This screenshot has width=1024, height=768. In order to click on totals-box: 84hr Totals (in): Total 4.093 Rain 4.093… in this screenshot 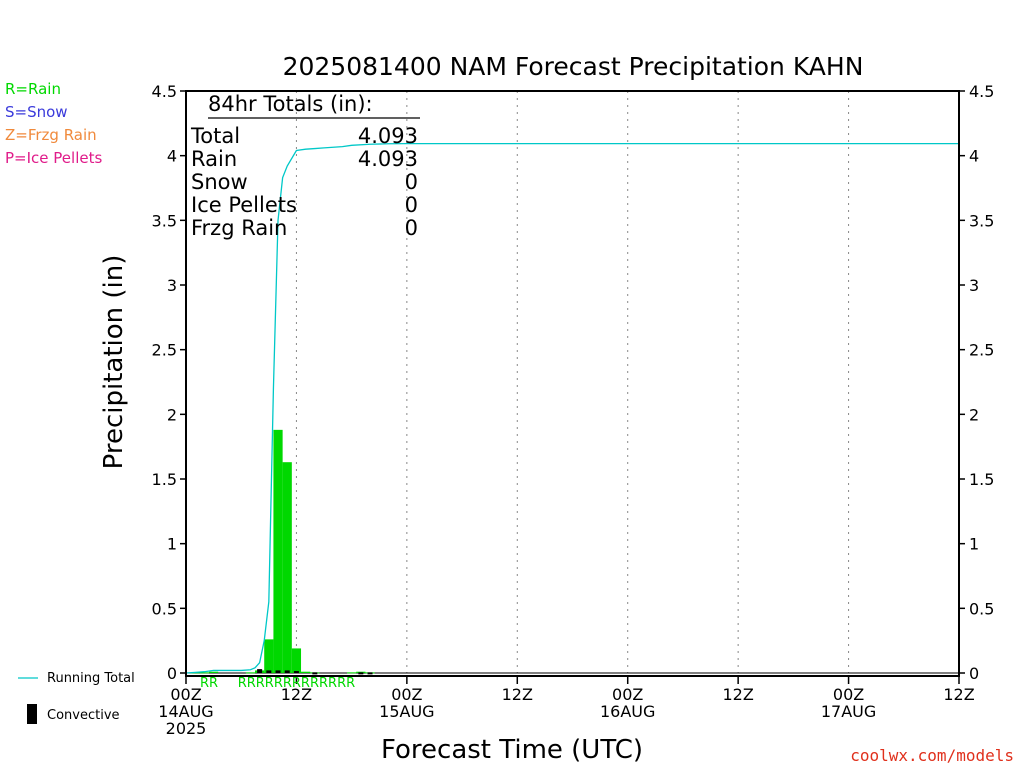, I will do `click(305, 166)`.